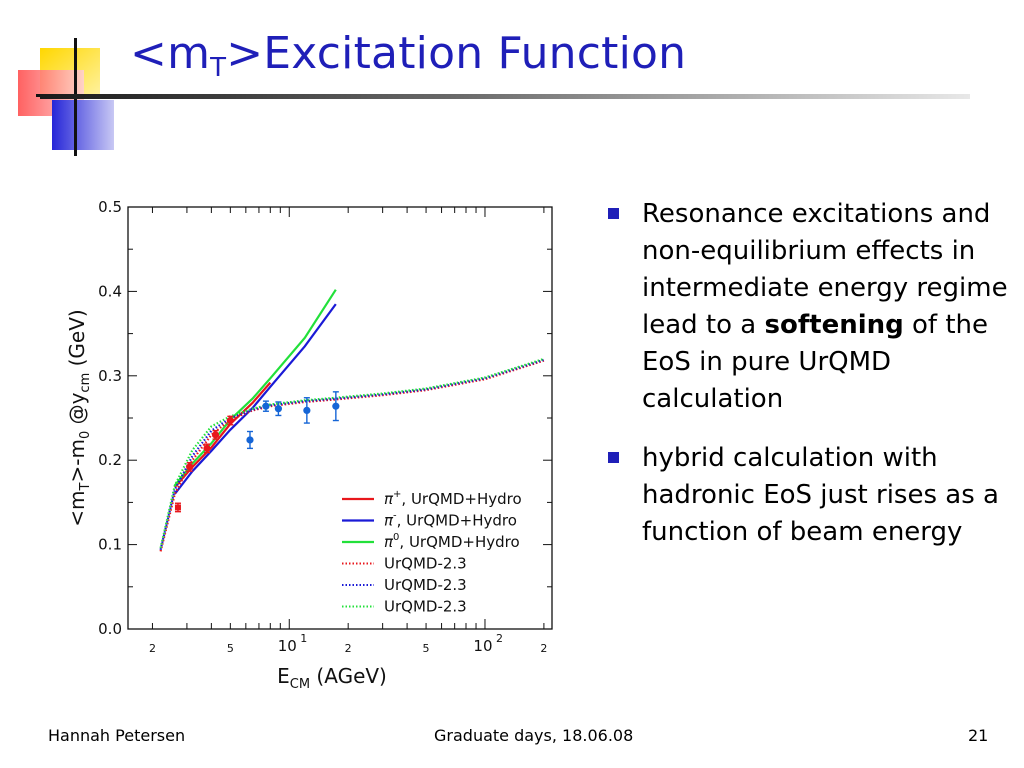  I want to click on y-tick-label: 0.3, so click(110, 376).